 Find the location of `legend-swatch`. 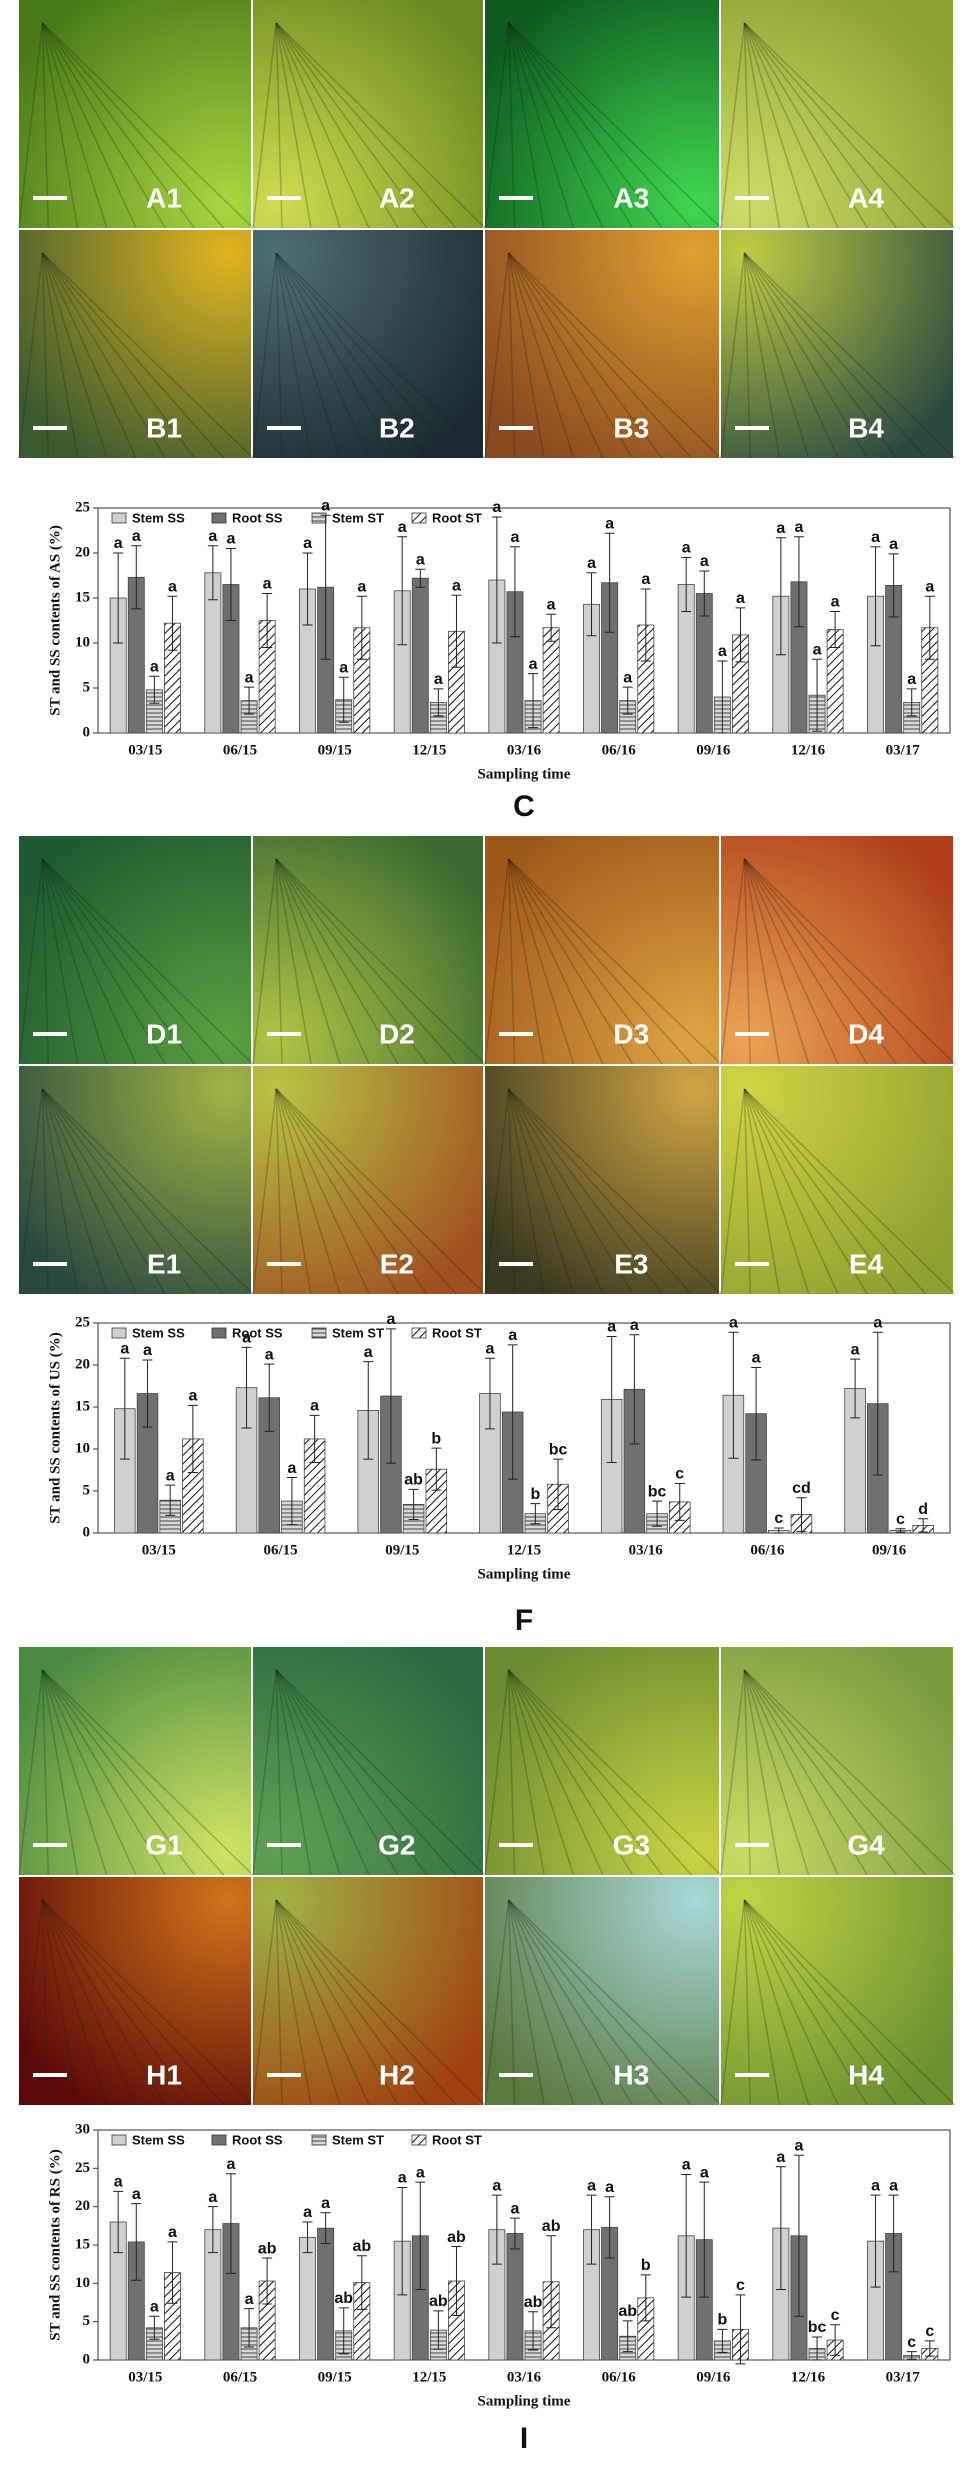

legend-swatch is located at coordinates (419, 2140).